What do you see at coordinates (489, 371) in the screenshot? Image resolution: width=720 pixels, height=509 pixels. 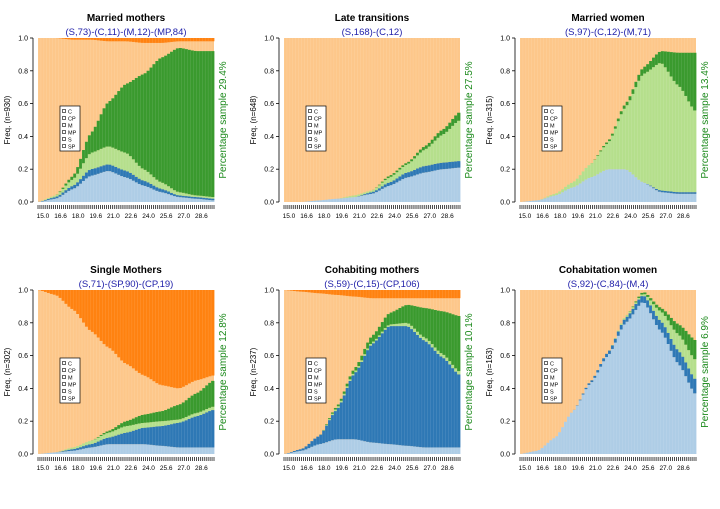 I see `y-axis-title: Freq. (n=163)` at bounding box center [489, 371].